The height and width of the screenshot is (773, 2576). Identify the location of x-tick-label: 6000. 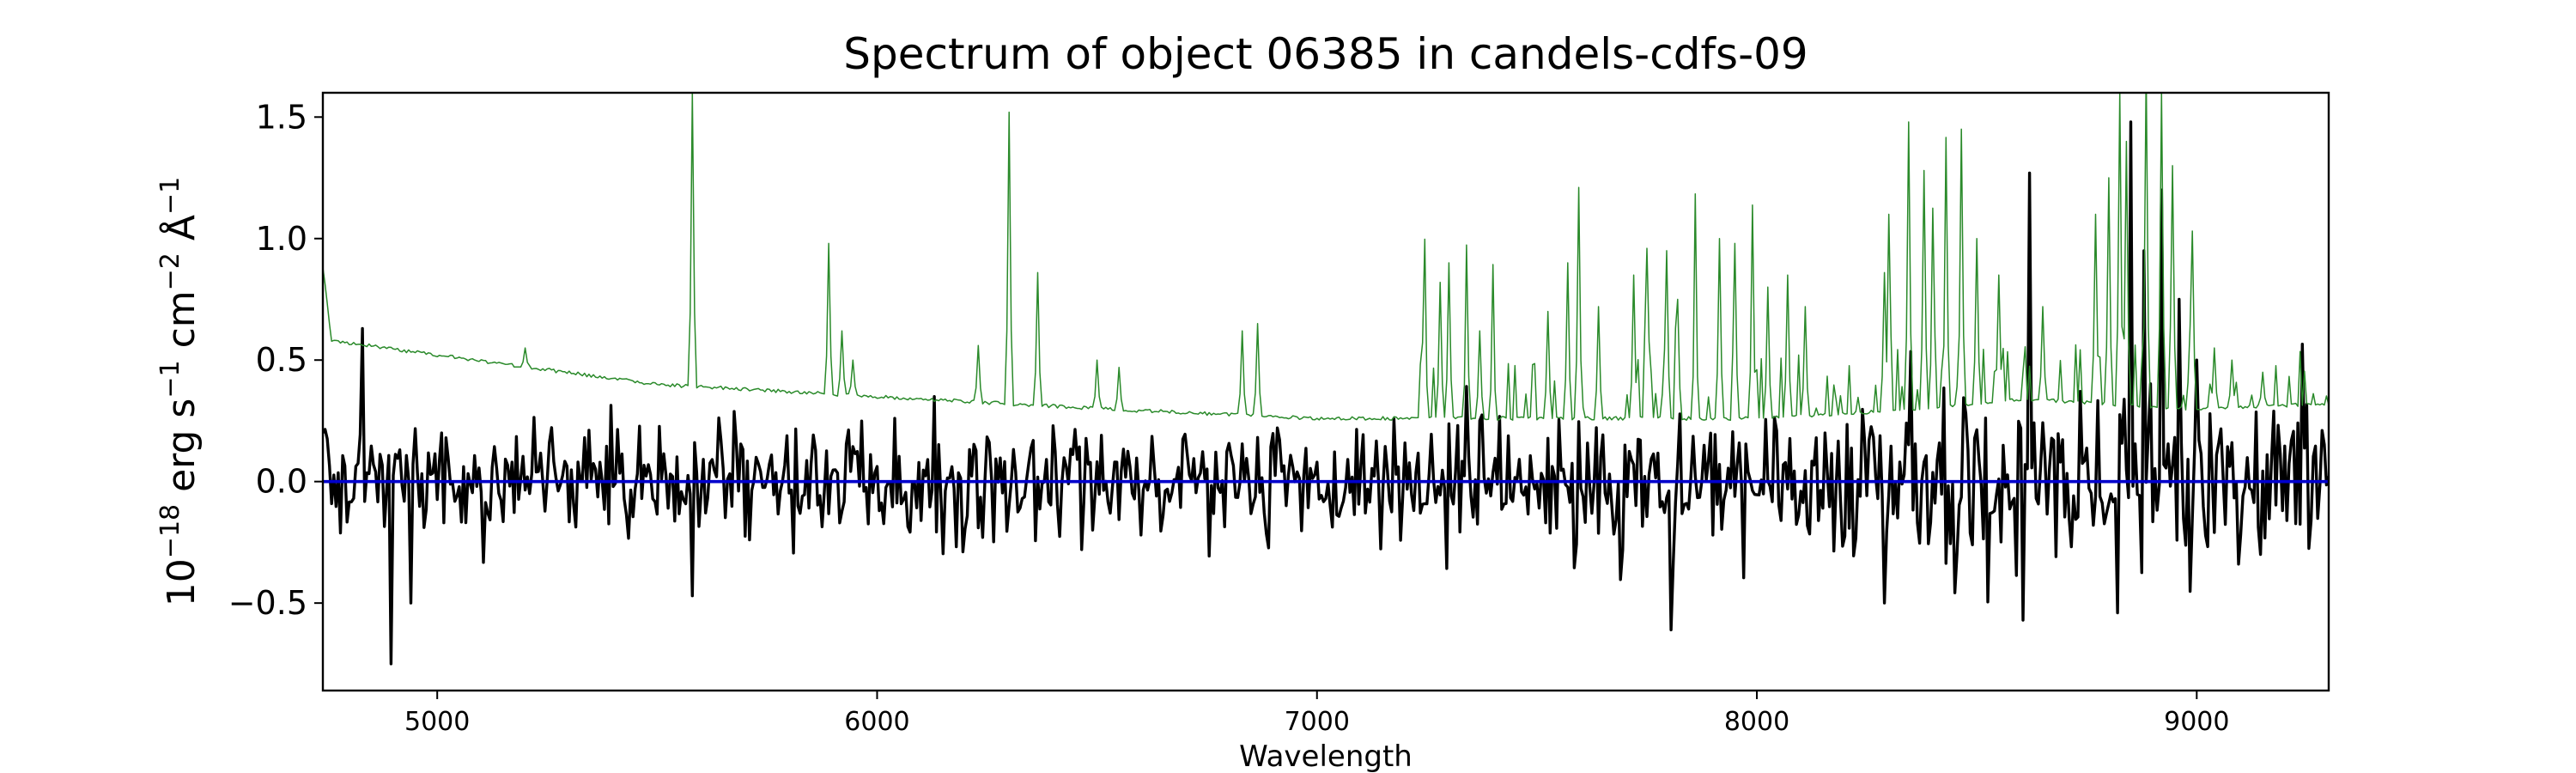
(876, 722).